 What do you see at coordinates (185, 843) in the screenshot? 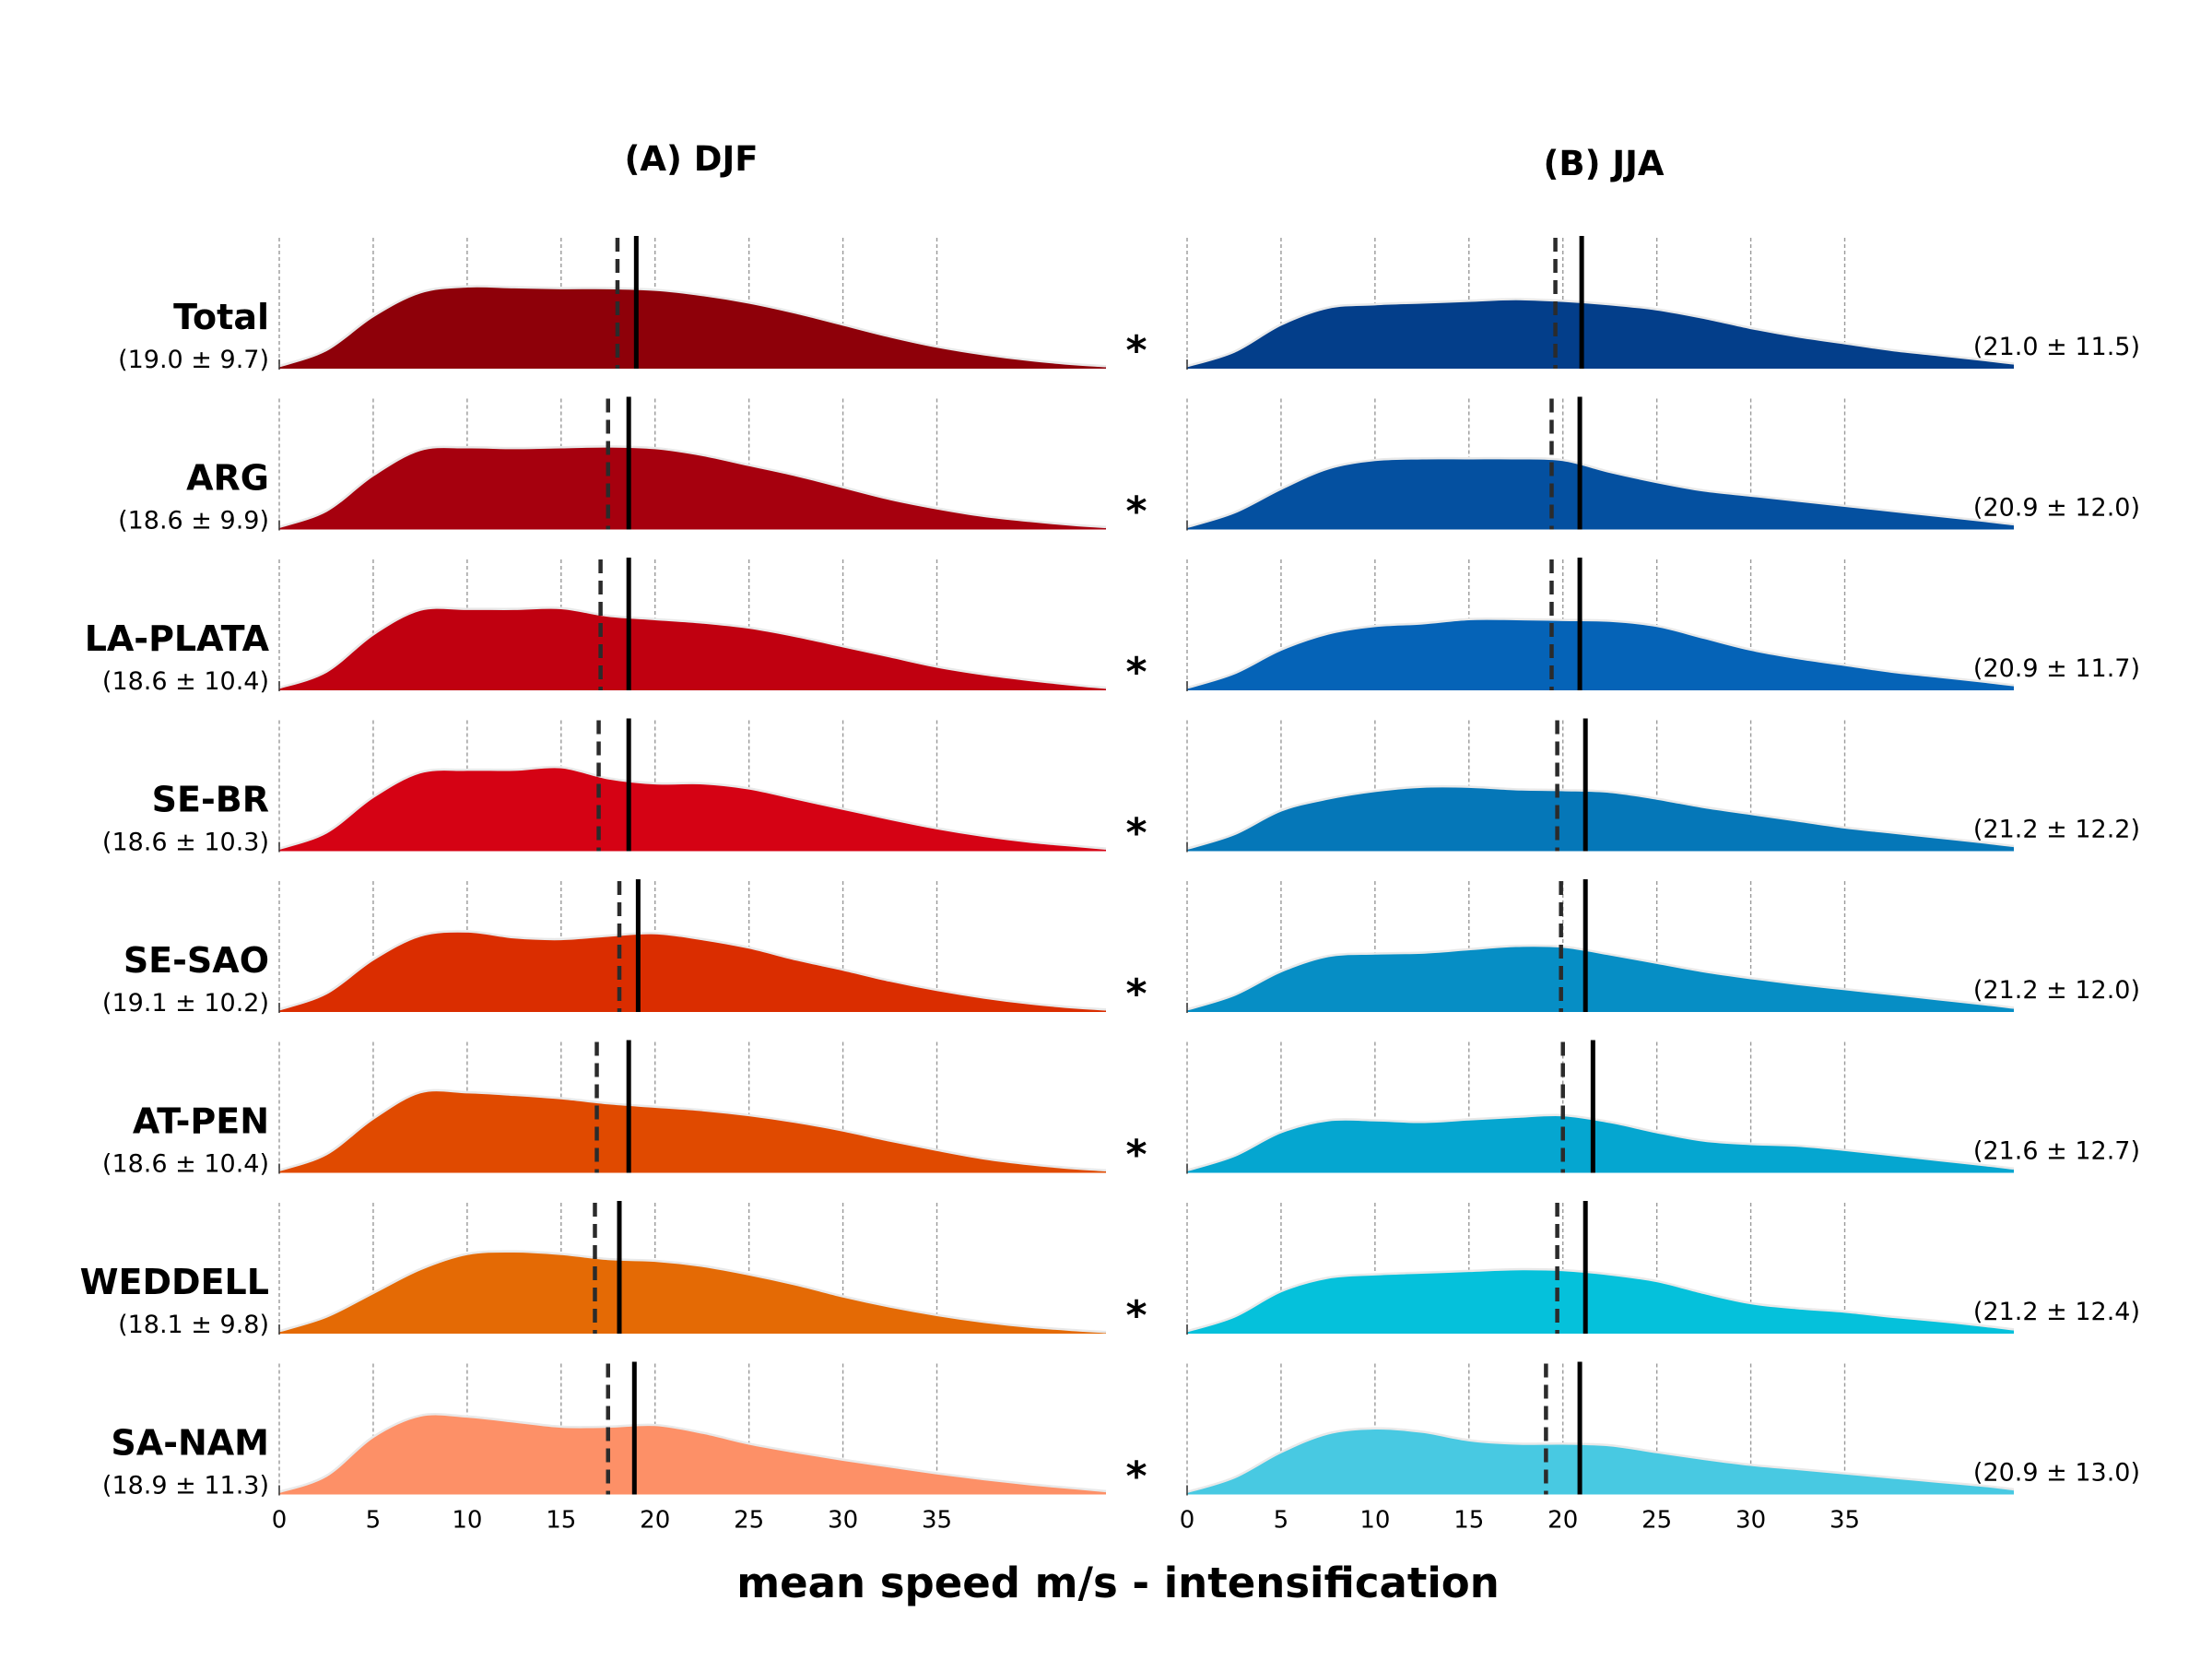
I see `row-stats: (18.6 ± 10.3)` at bounding box center [185, 843].